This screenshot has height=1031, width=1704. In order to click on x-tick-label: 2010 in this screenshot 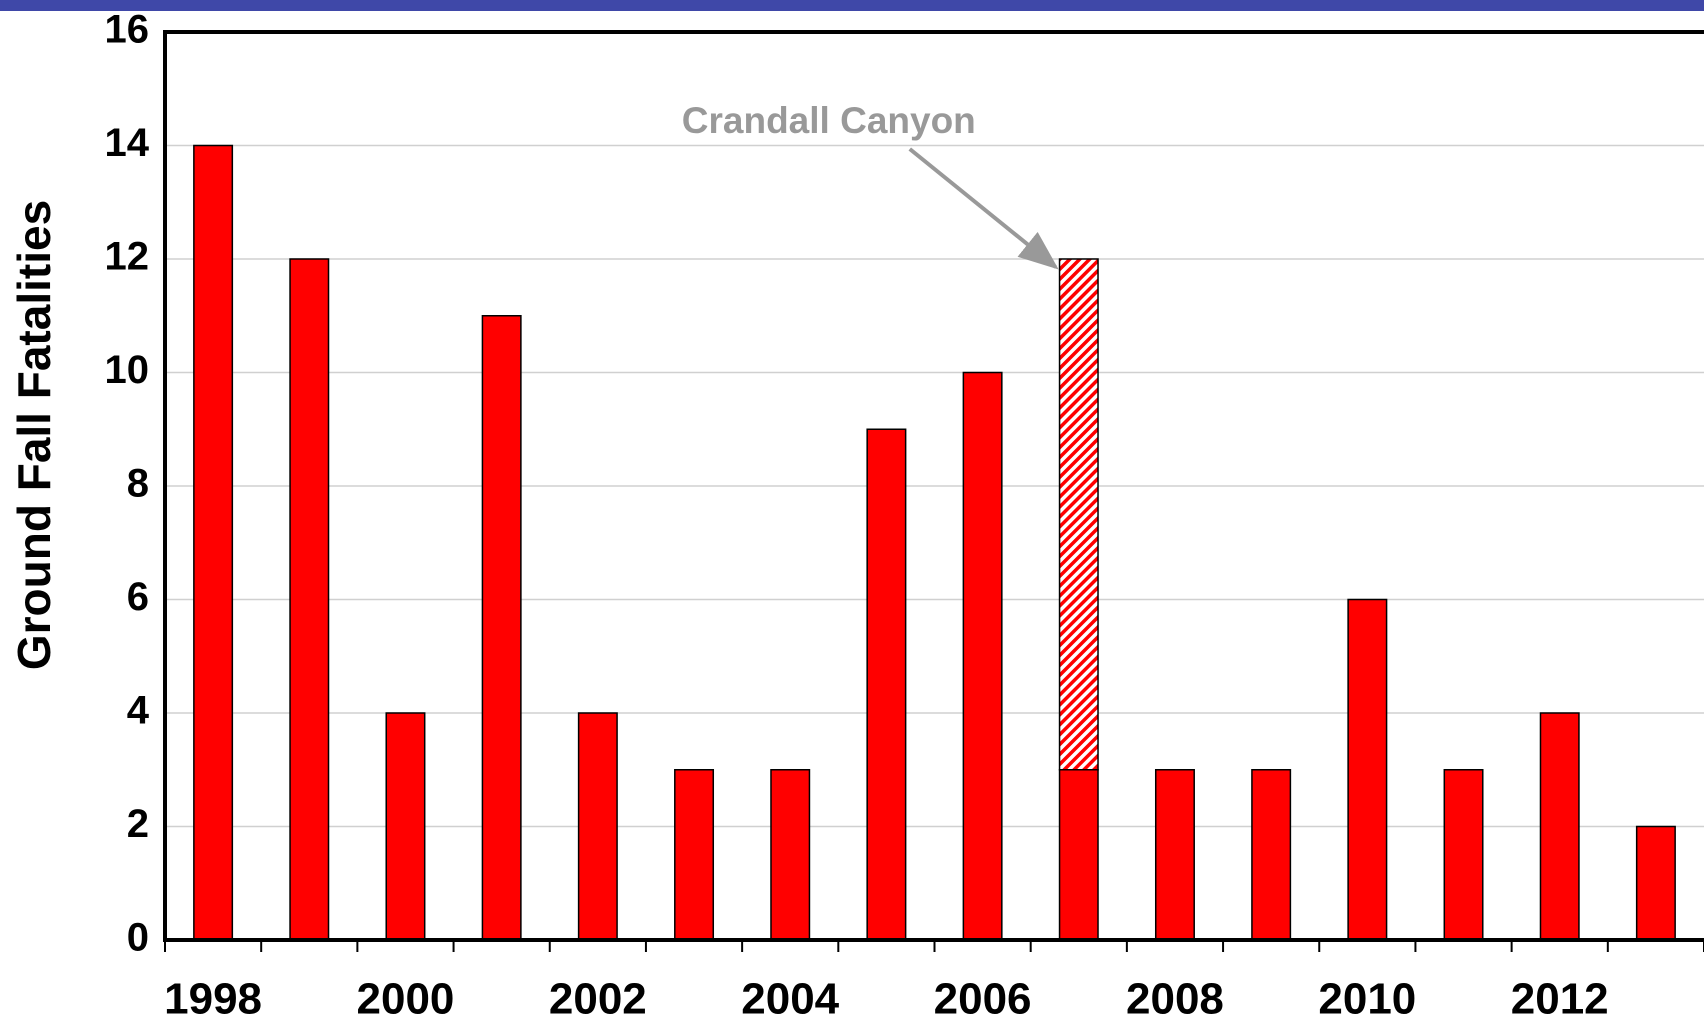, I will do `click(1367, 999)`.